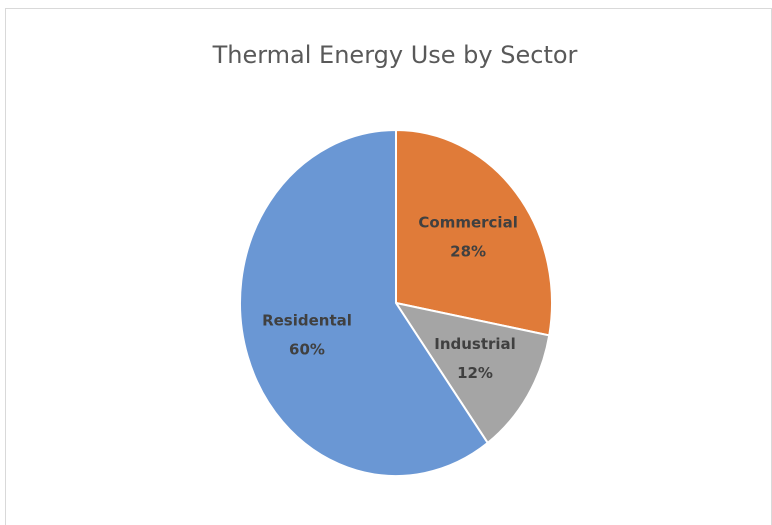 This screenshot has height=525, width=772. Describe the element at coordinates (467, 222) in the screenshot. I see `slice-name: Commercial` at that location.